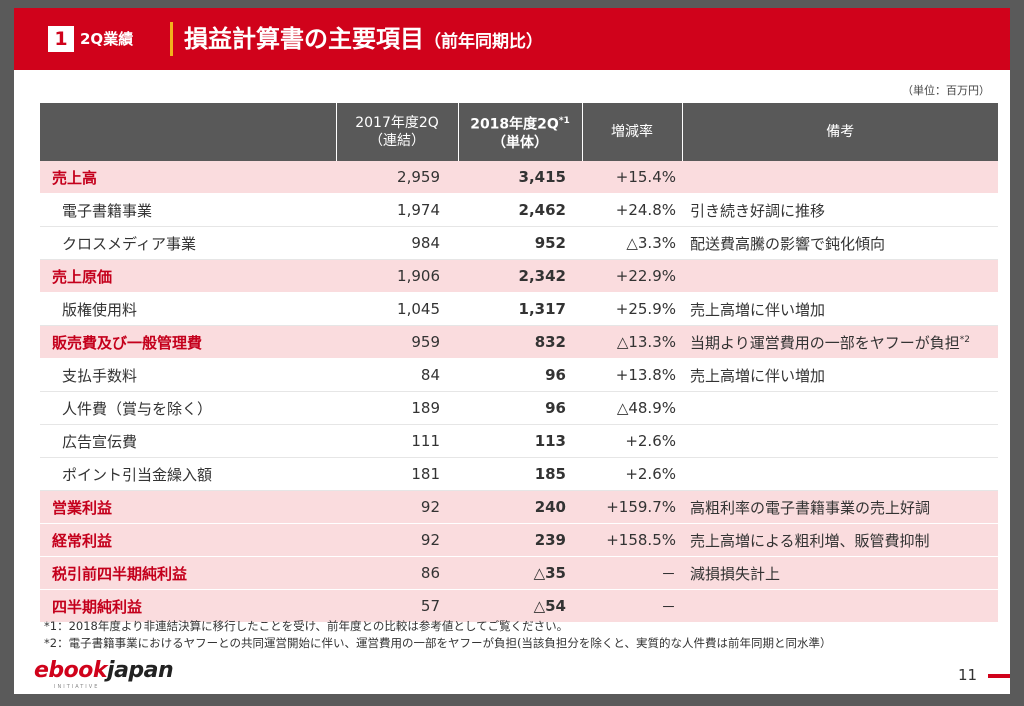  What do you see at coordinates (397, 606) in the screenshot?
I see `row-value-2017: 57` at bounding box center [397, 606].